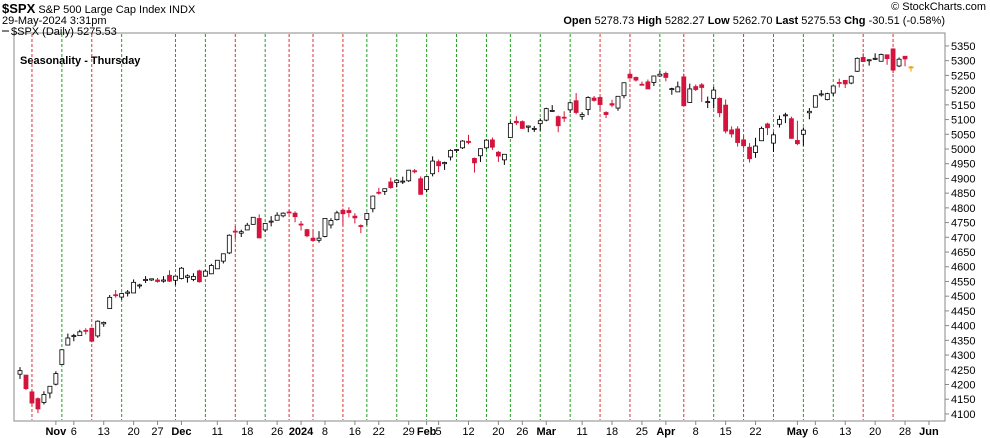  What do you see at coordinates (577, 21) in the screenshot?
I see `open-label: Open` at bounding box center [577, 21].